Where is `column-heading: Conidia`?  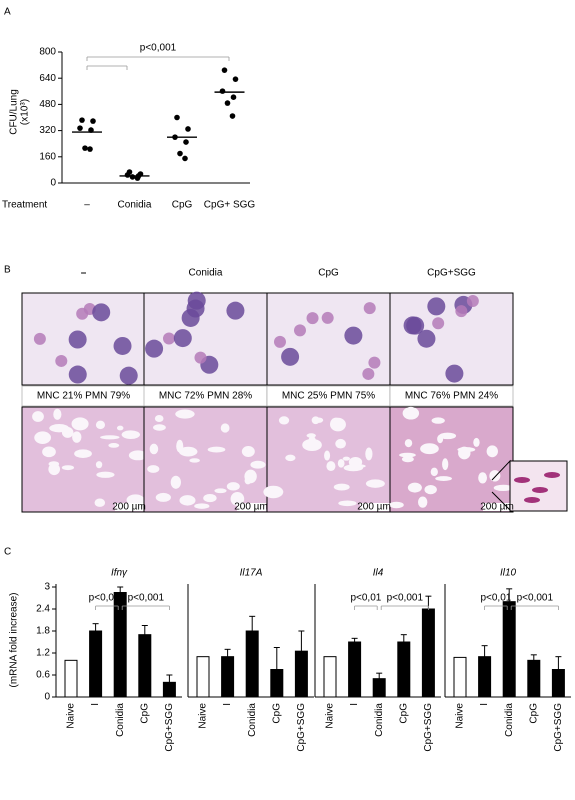
column-heading: Conidia is located at coordinates (206, 273).